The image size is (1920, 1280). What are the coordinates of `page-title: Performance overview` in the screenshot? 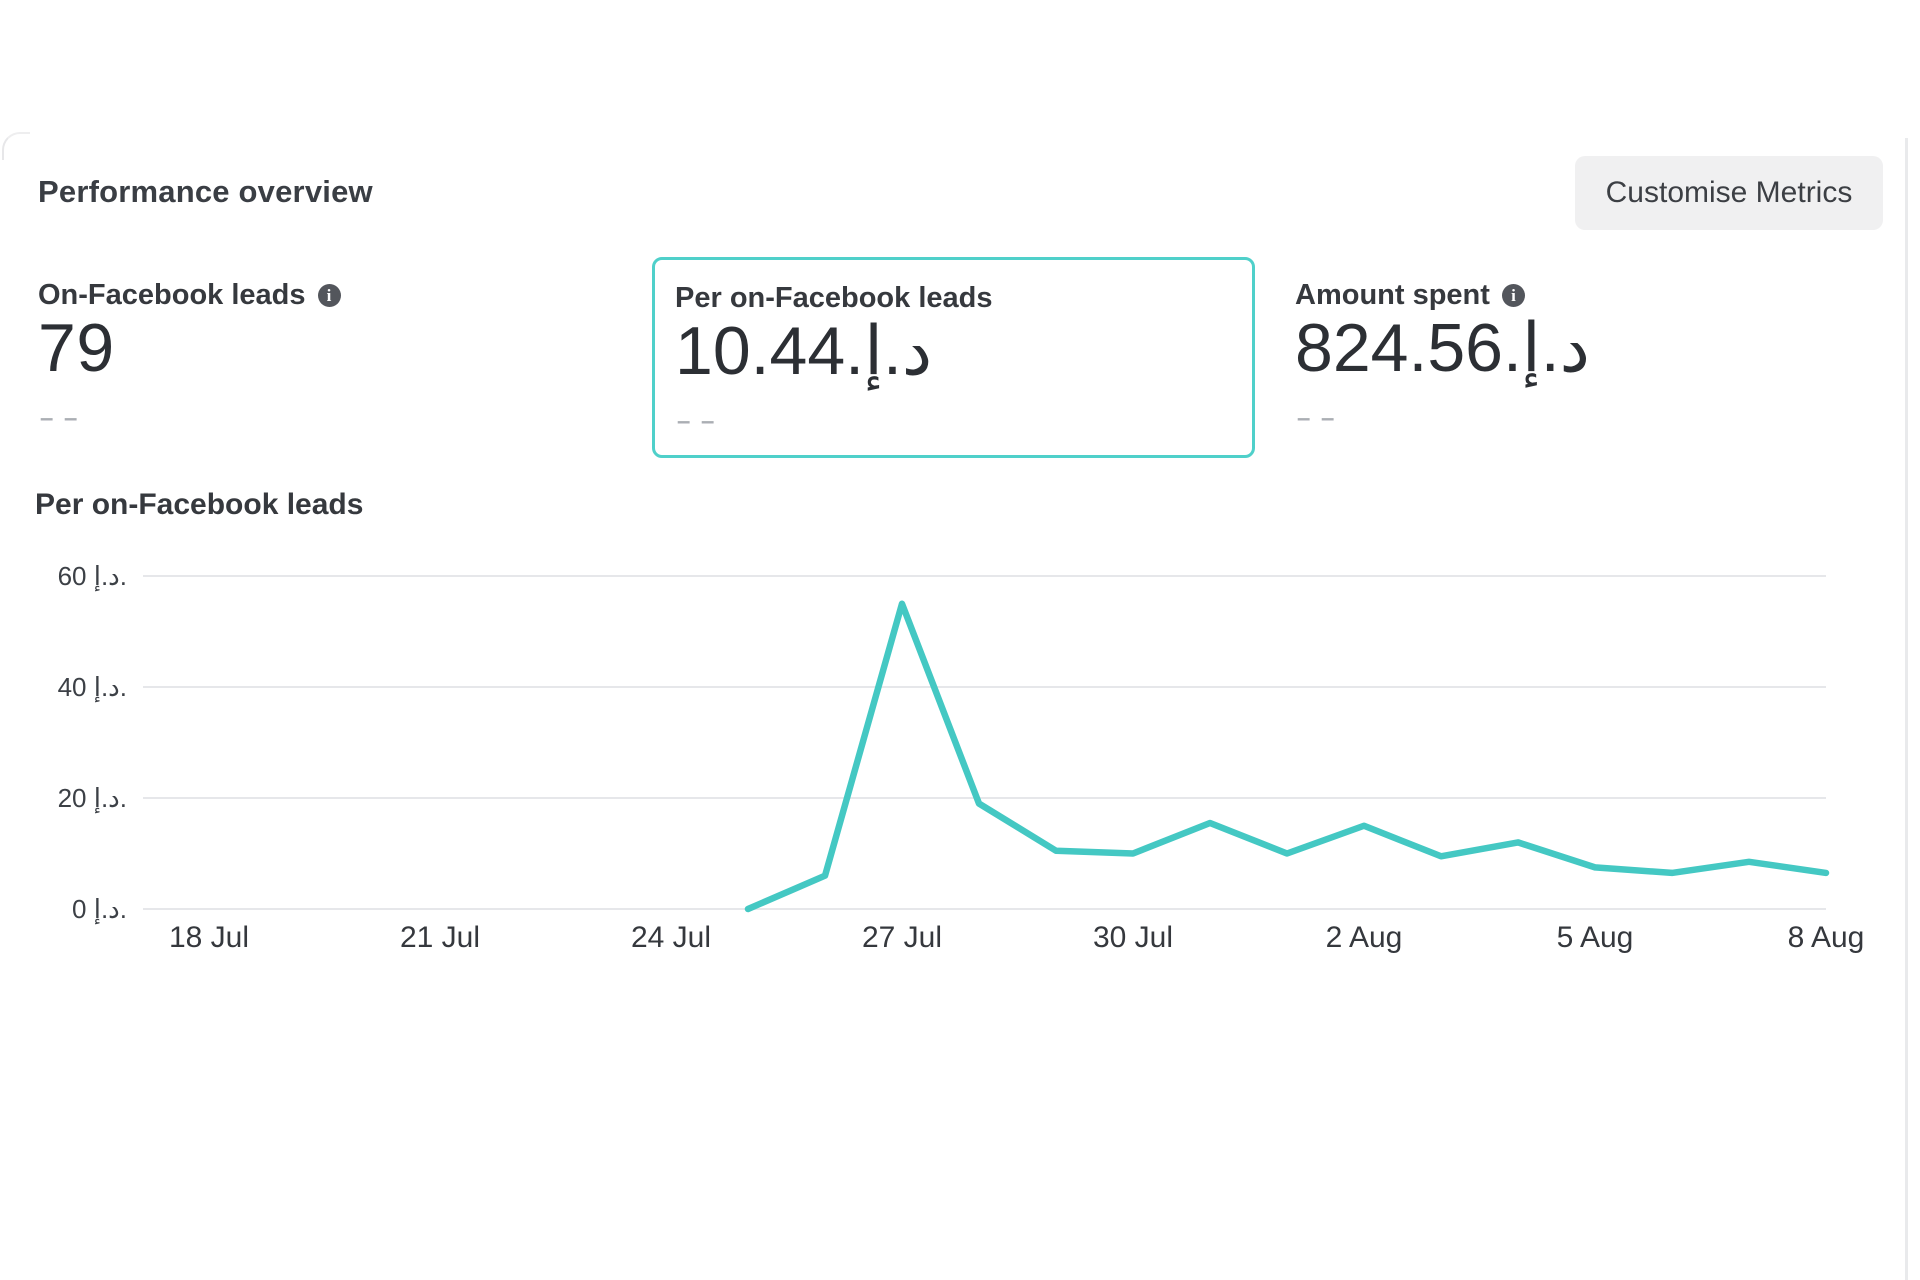 It's located at (205, 191).